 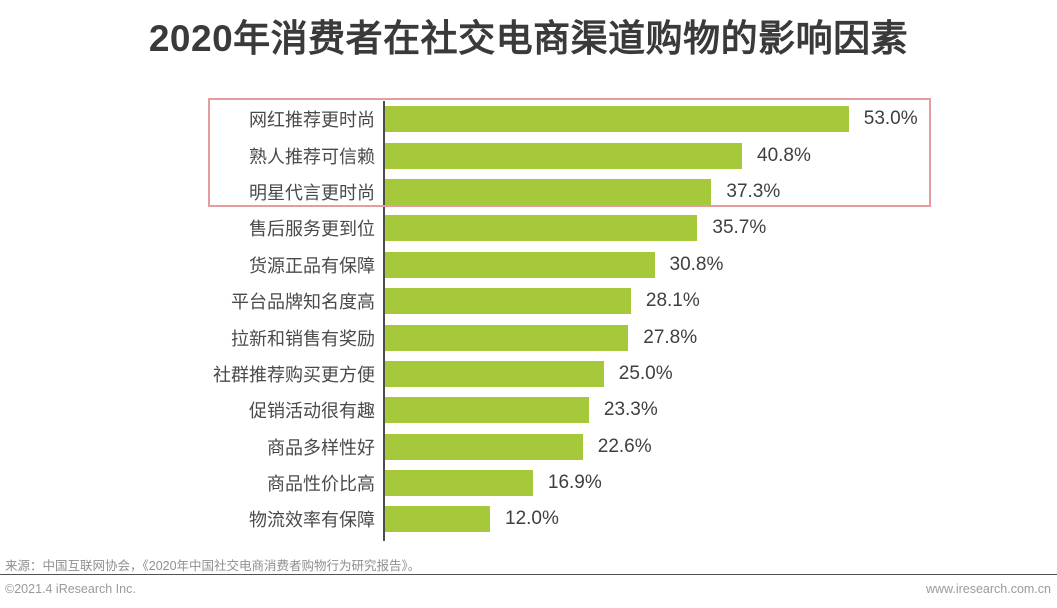 I want to click on source-note: 来源：中国互联网协会，《2020年中国社交电商消费者购物行为研究报告》。, so click(x=213, y=566).